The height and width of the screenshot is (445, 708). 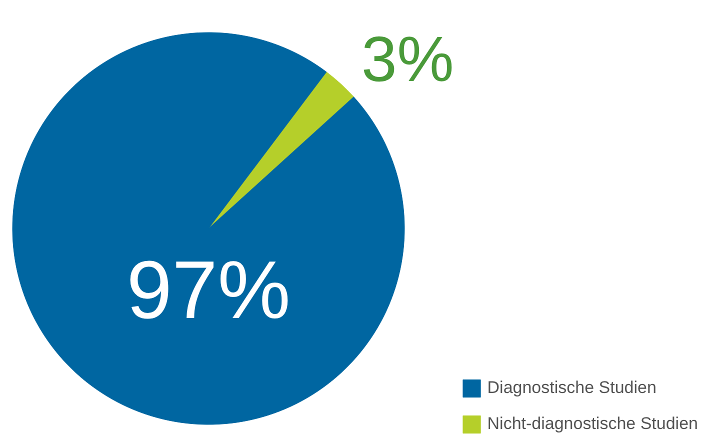 I want to click on data-label: 97%, so click(x=208, y=290).